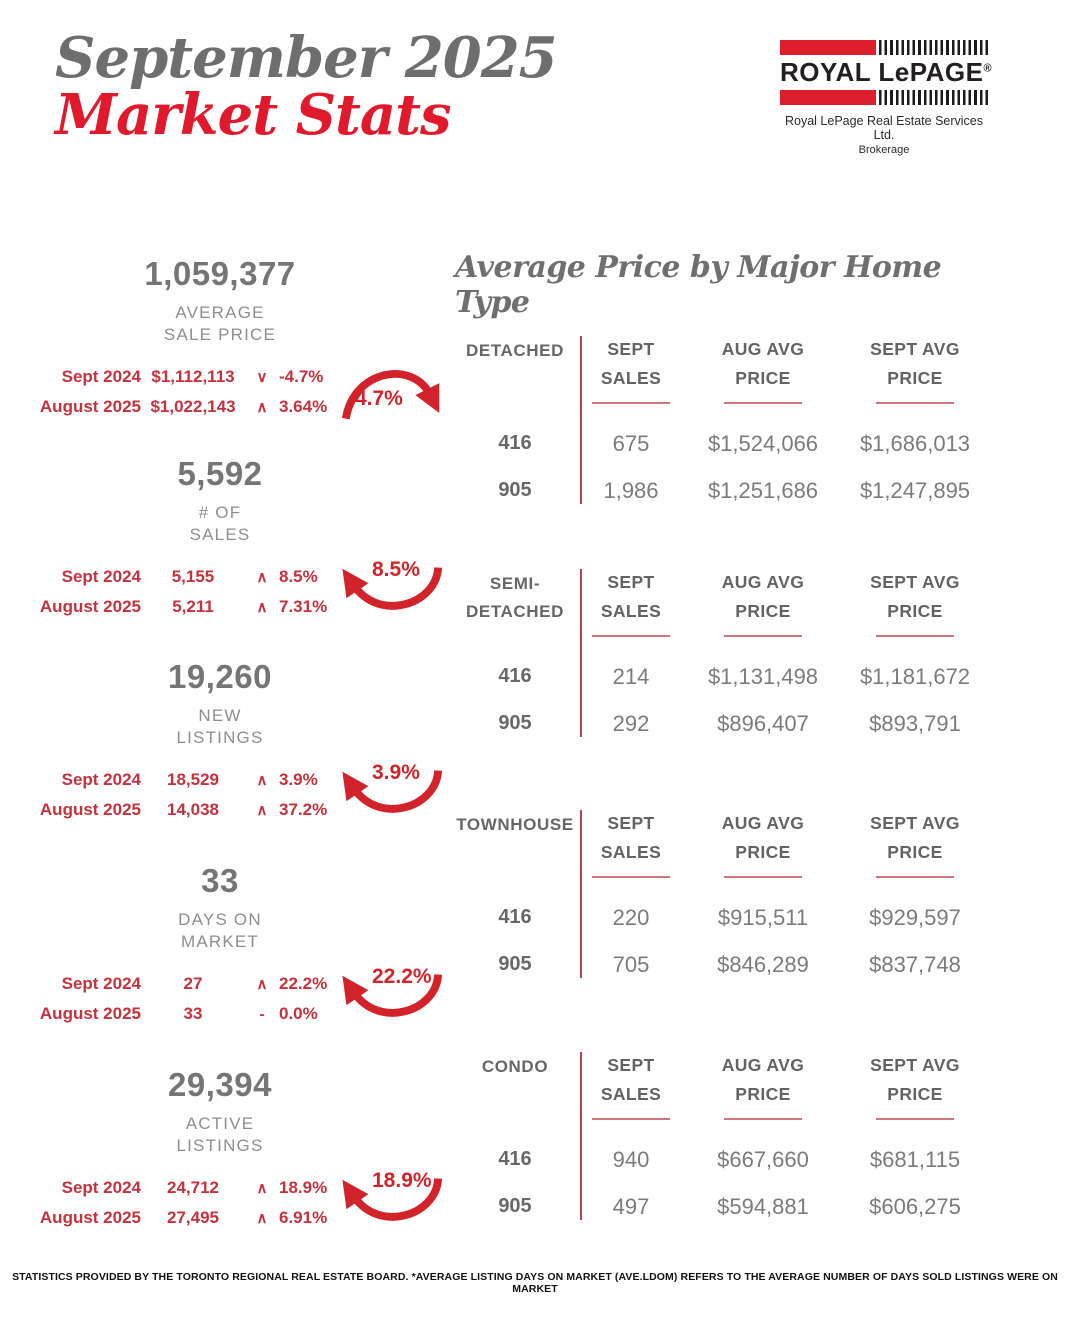 This screenshot has height=1319, width=1070. Describe the element at coordinates (220, 919) in the screenshot. I see `stat-label-line1: DAYS ON` at that location.